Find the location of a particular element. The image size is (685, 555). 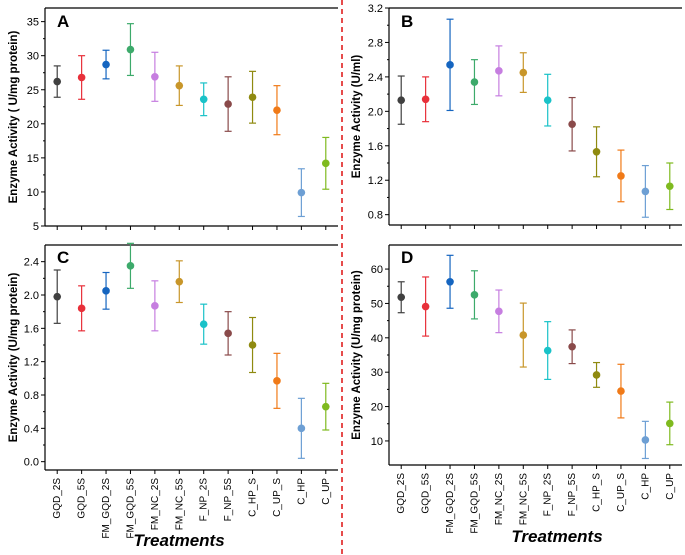

x-axis-title-right: Treatments is located at coordinates (556, 536).